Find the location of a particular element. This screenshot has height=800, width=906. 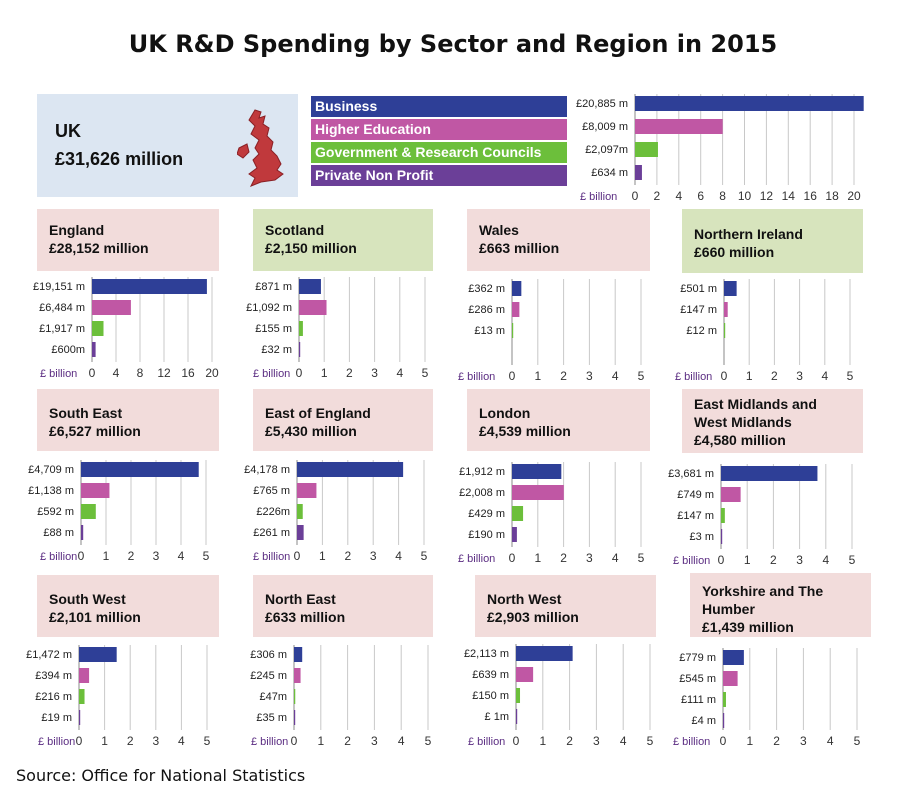

region-box-south-west: South West £2,101 million is located at coordinates (128, 606).